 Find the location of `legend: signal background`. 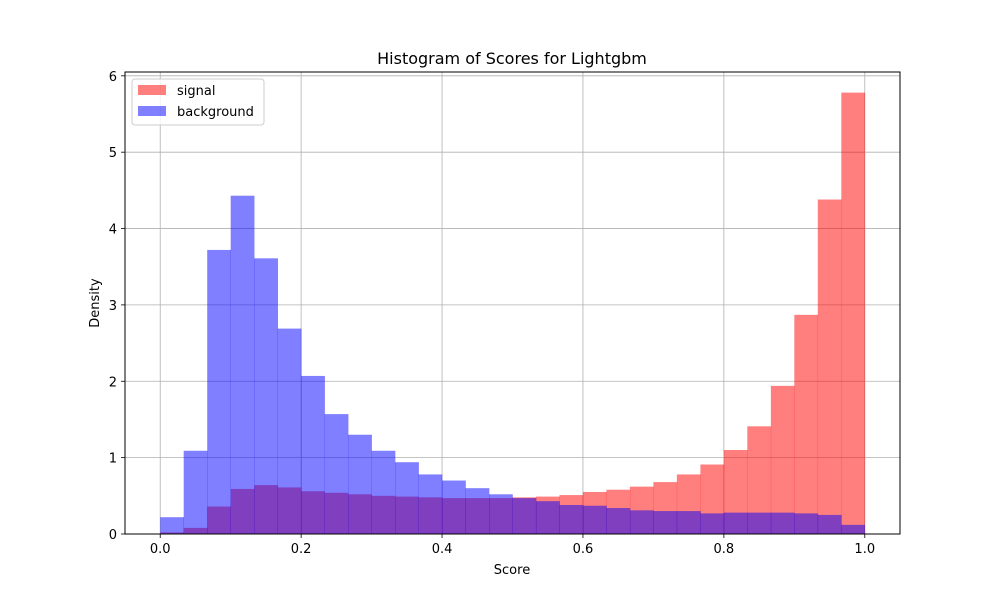

legend: signal background is located at coordinates (198, 102).